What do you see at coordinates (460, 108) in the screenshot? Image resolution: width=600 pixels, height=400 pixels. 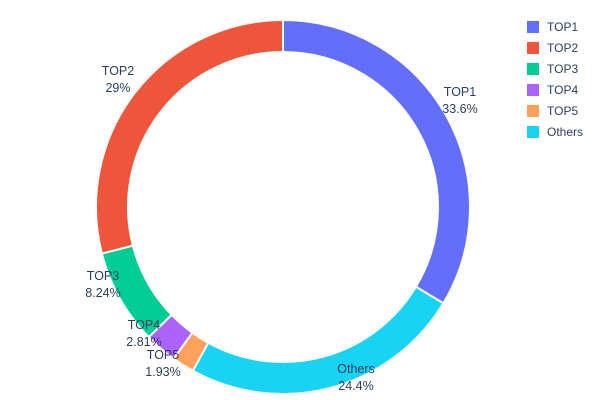 I see `slice-label-top1-percent: 33.6%` at bounding box center [460, 108].